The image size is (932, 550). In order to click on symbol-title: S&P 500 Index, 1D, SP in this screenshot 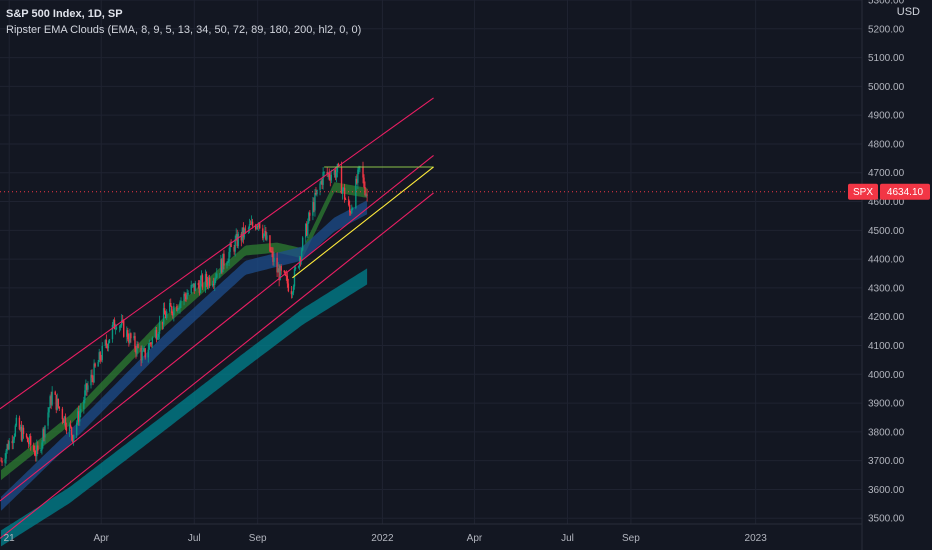, I will do `click(64, 14)`.